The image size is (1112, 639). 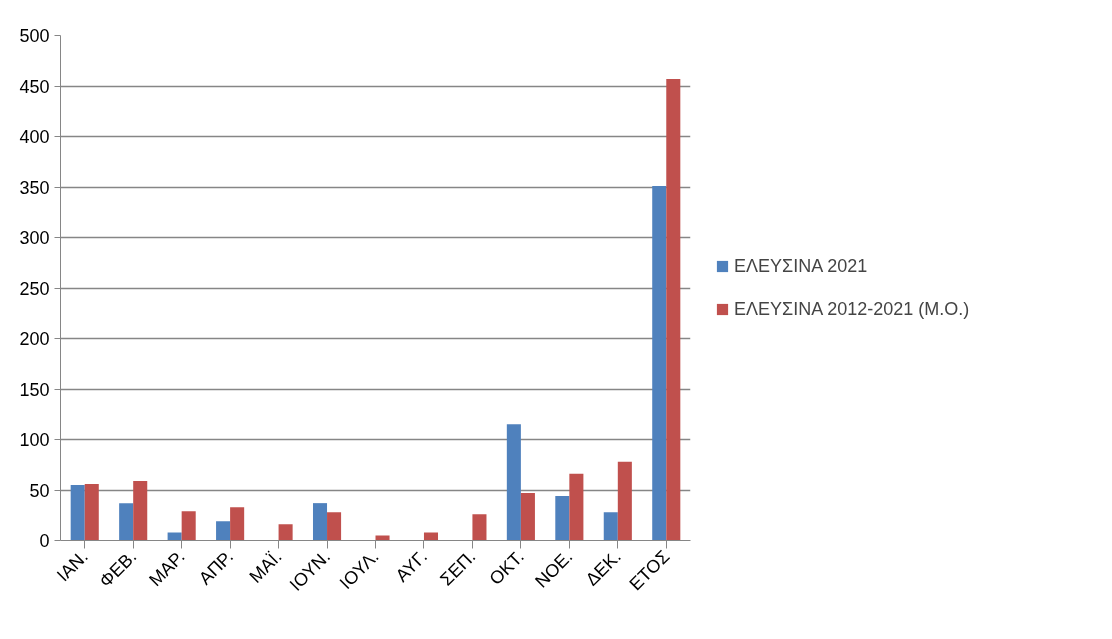 I want to click on y-tick-label: 250, so click(x=34, y=288).